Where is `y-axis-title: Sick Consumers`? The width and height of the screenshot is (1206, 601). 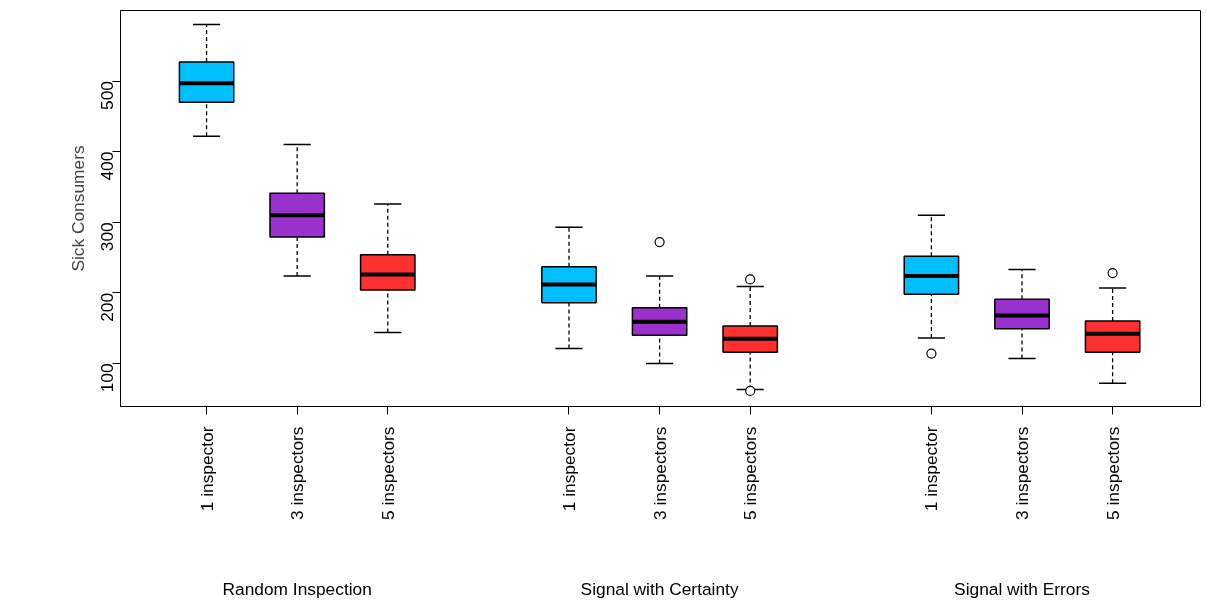 y-axis-title: Sick Consumers is located at coordinates (77, 208).